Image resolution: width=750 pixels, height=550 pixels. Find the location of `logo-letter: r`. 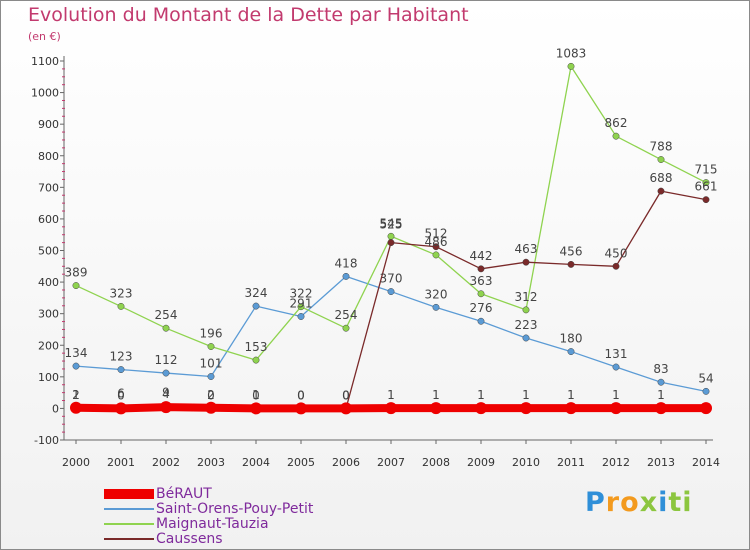

logo-letter: r is located at coordinates (613, 502).